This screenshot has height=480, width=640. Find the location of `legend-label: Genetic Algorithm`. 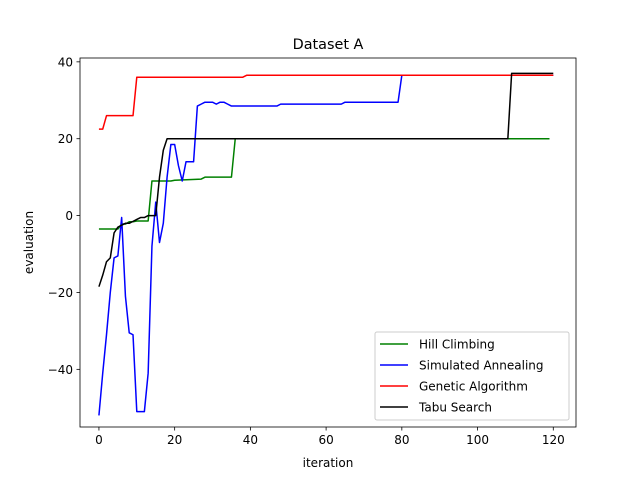

legend-label: Genetic Algorithm is located at coordinates (473, 387).